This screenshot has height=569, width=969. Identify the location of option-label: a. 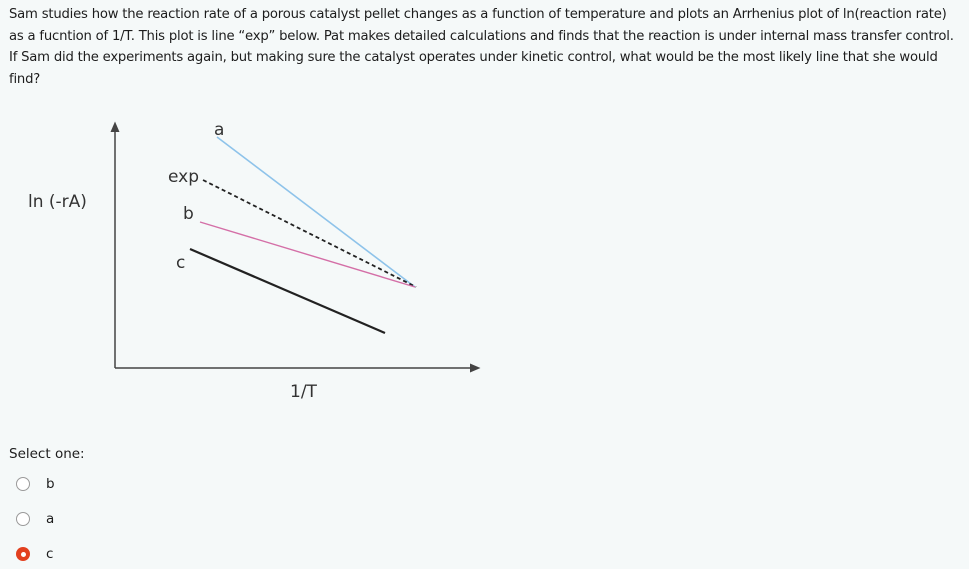
(50, 519).